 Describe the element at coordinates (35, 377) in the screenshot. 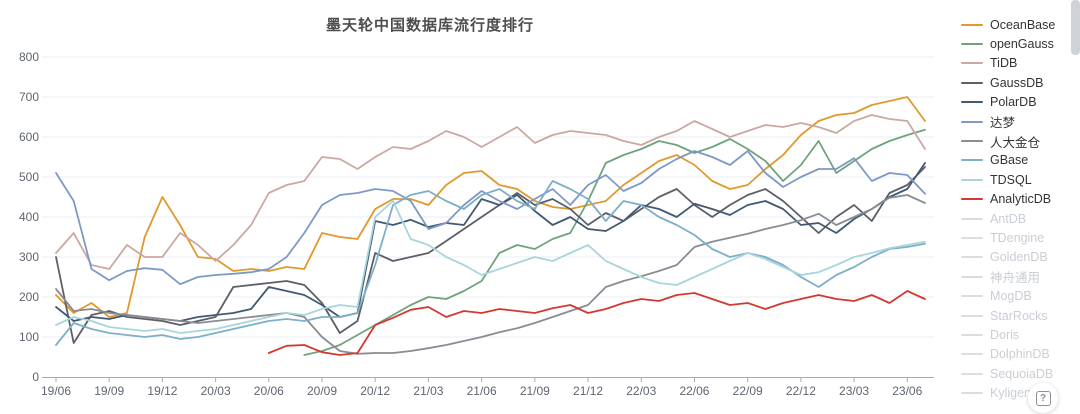

I see `y-axis-tick-label: 0` at that location.